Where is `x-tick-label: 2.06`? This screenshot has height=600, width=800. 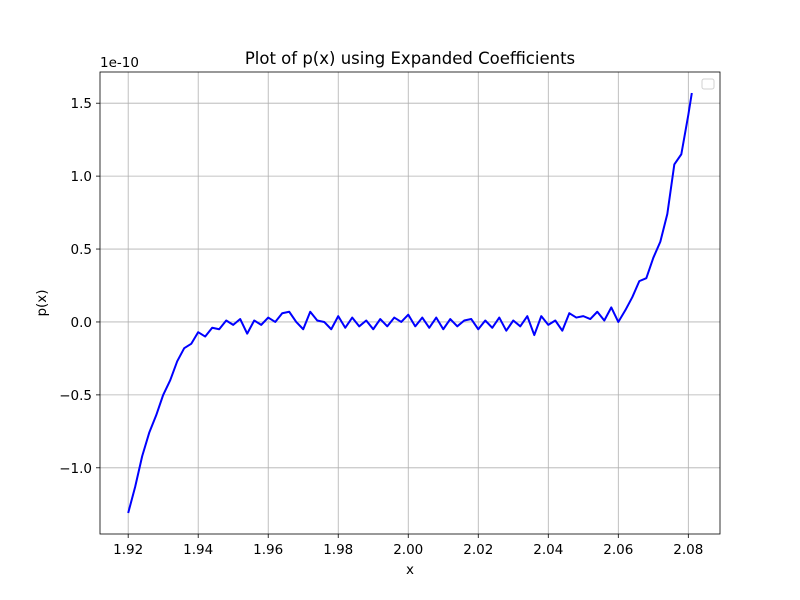
x-tick-label: 2.06 is located at coordinates (618, 550).